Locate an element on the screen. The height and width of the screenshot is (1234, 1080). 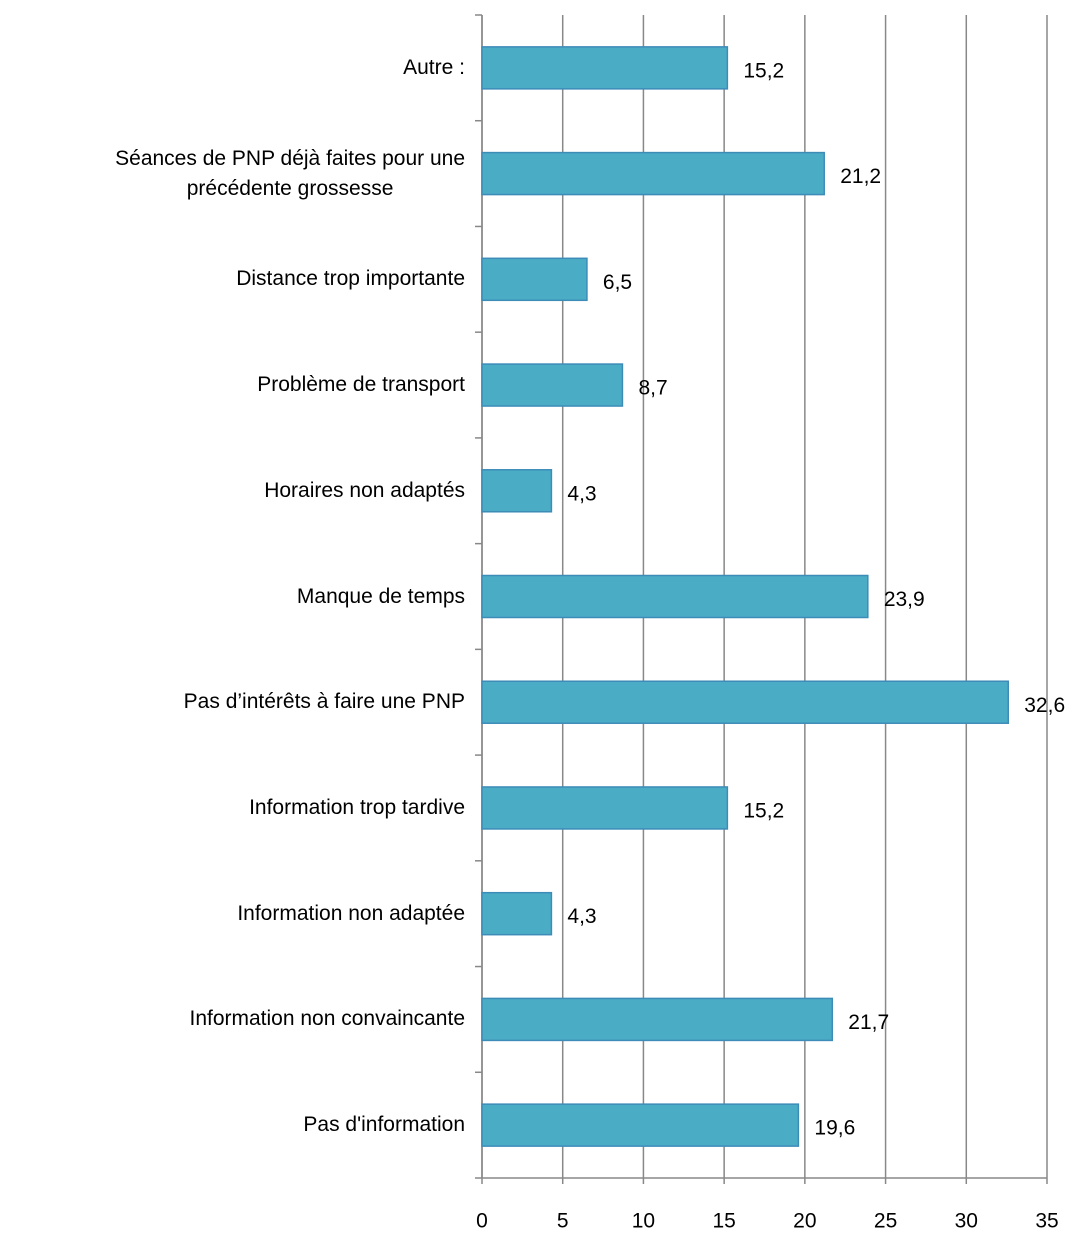
x-tick-label: 0 is located at coordinates (482, 1221).